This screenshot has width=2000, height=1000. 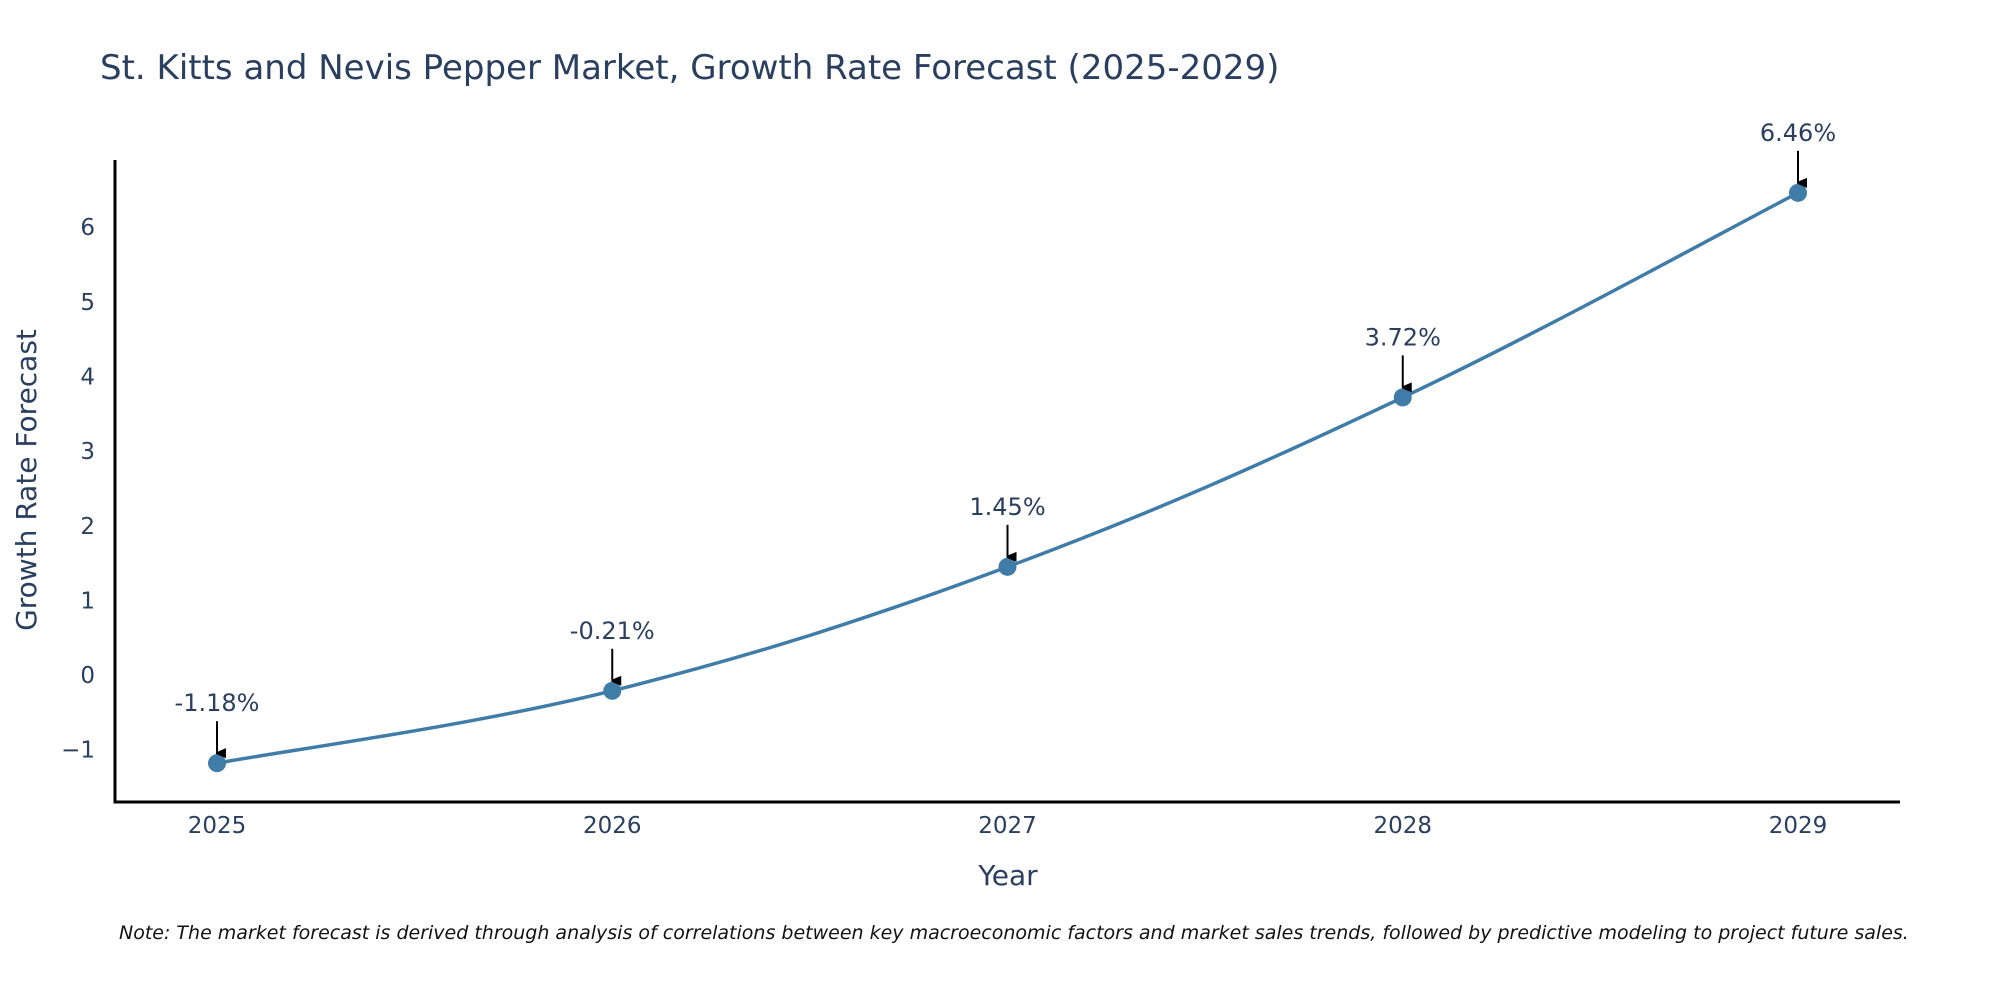 What do you see at coordinates (612, 826) in the screenshot?
I see `x-tick-label: 2026` at bounding box center [612, 826].